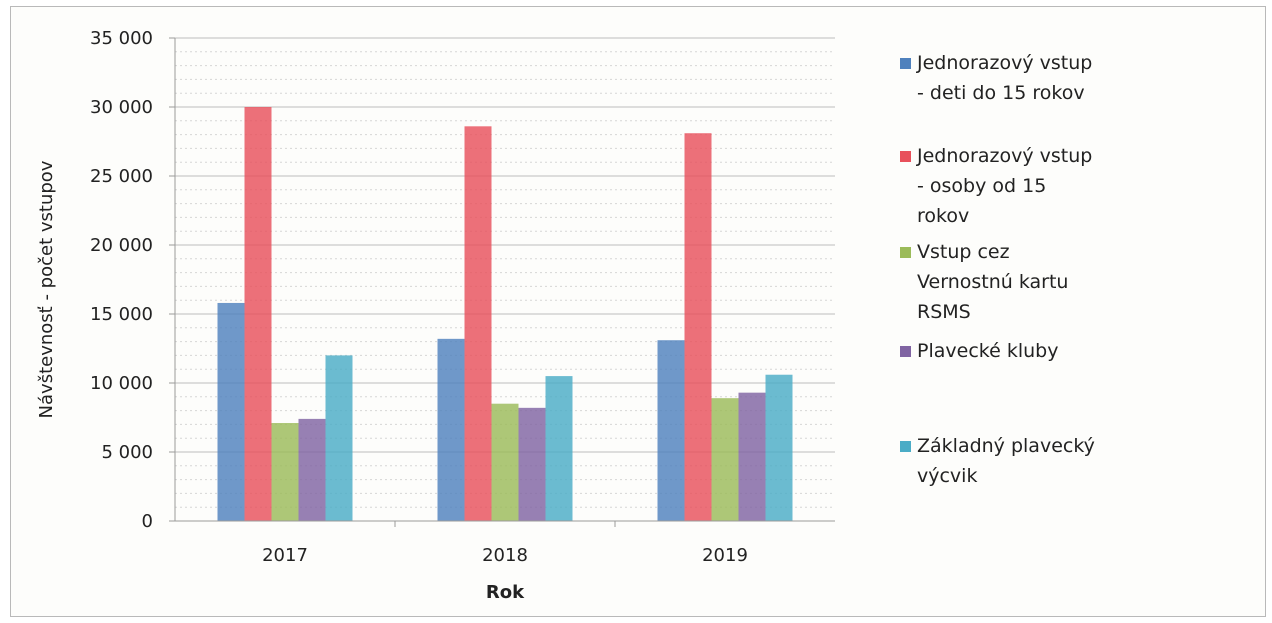  What do you see at coordinates (988, 351) in the screenshot?
I see `legend-label-line: Plavecké kluby` at bounding box center [988, 351].